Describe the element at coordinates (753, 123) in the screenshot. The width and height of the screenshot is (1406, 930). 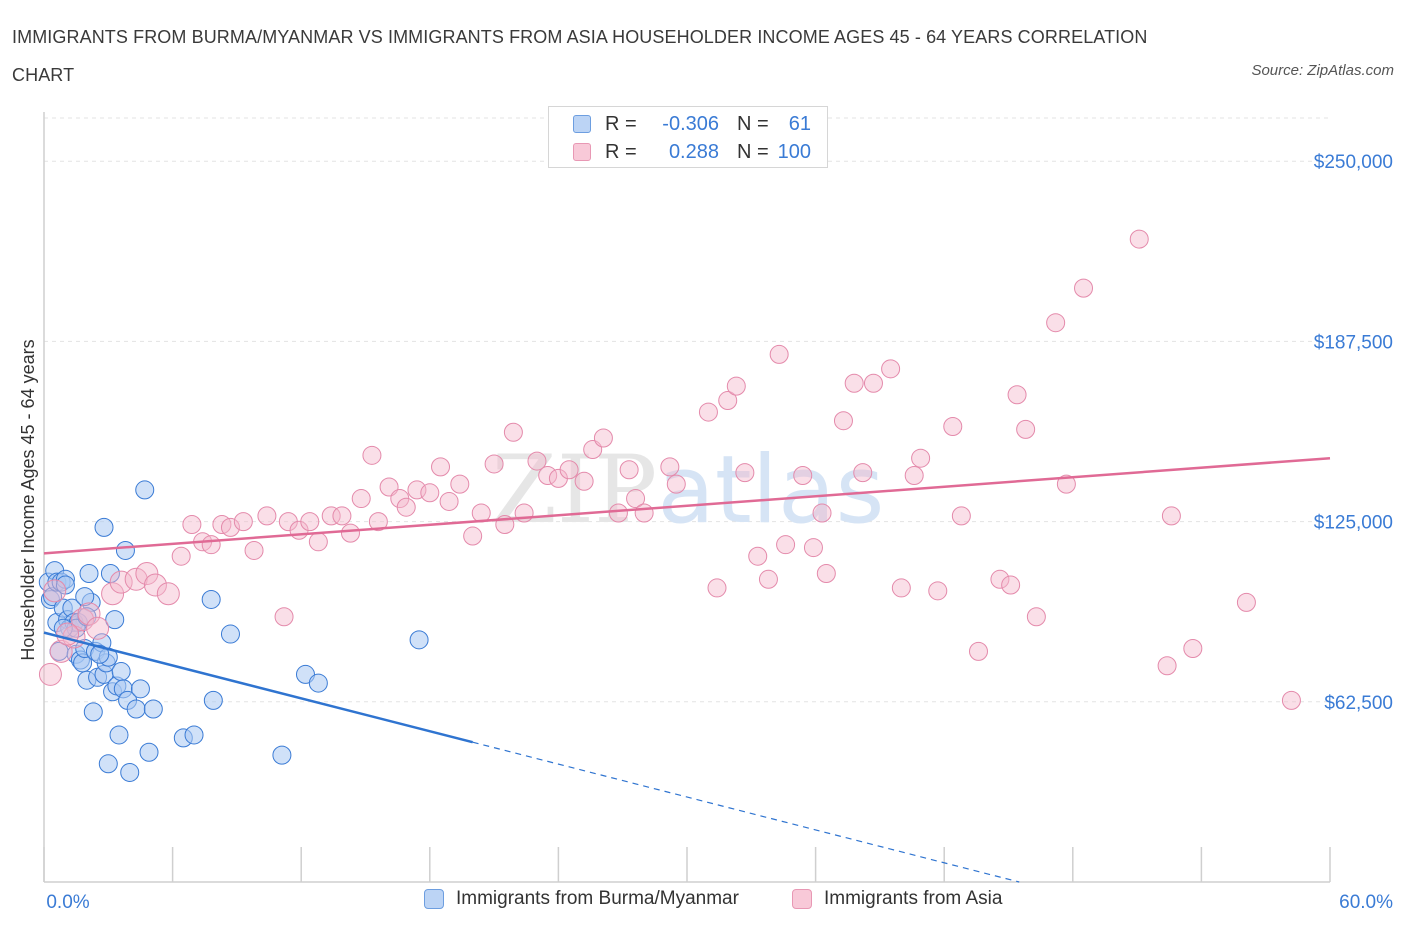
I see `legend-n-label: N =` at that location.